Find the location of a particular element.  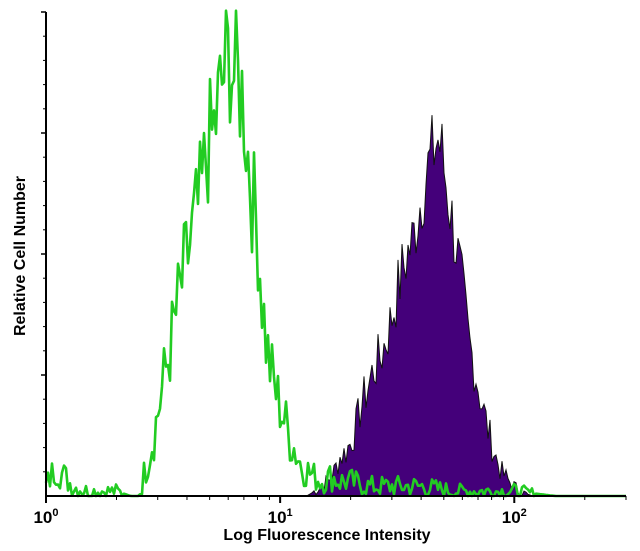

x-tick-label: 10⁰ is located at coordinates (45, 517).